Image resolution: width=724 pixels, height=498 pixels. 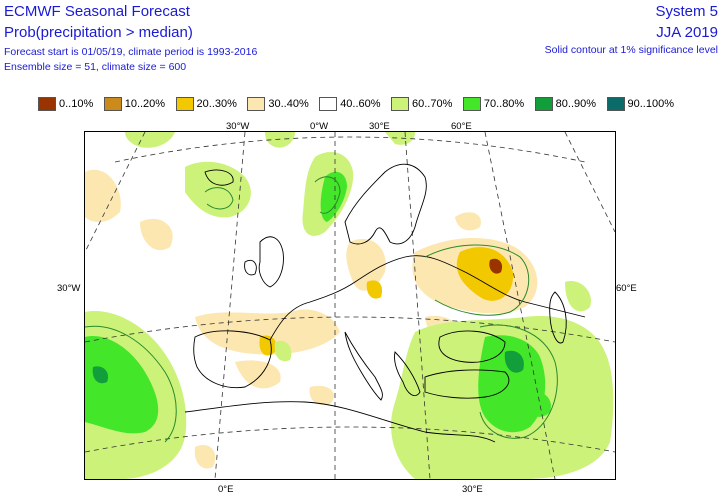 I want to click on legend-label: 40..60%, so click(x=360, y=103).